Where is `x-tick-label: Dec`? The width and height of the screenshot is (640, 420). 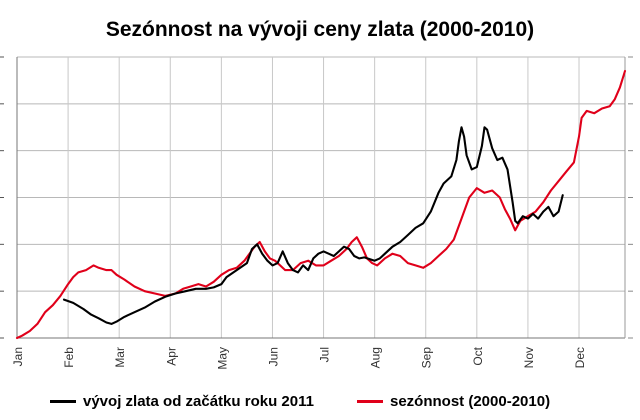
x-tick-label: Dec is located at coordinates (580, 357).